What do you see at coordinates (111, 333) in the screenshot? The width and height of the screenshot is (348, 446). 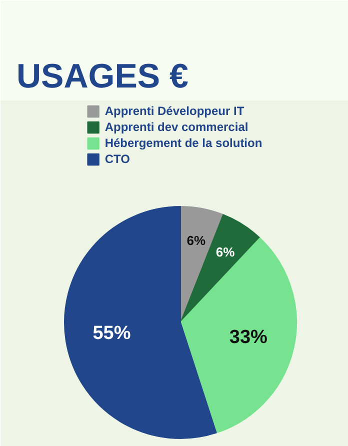 I see `data-label: 55%` at bounding box center [111, 333].